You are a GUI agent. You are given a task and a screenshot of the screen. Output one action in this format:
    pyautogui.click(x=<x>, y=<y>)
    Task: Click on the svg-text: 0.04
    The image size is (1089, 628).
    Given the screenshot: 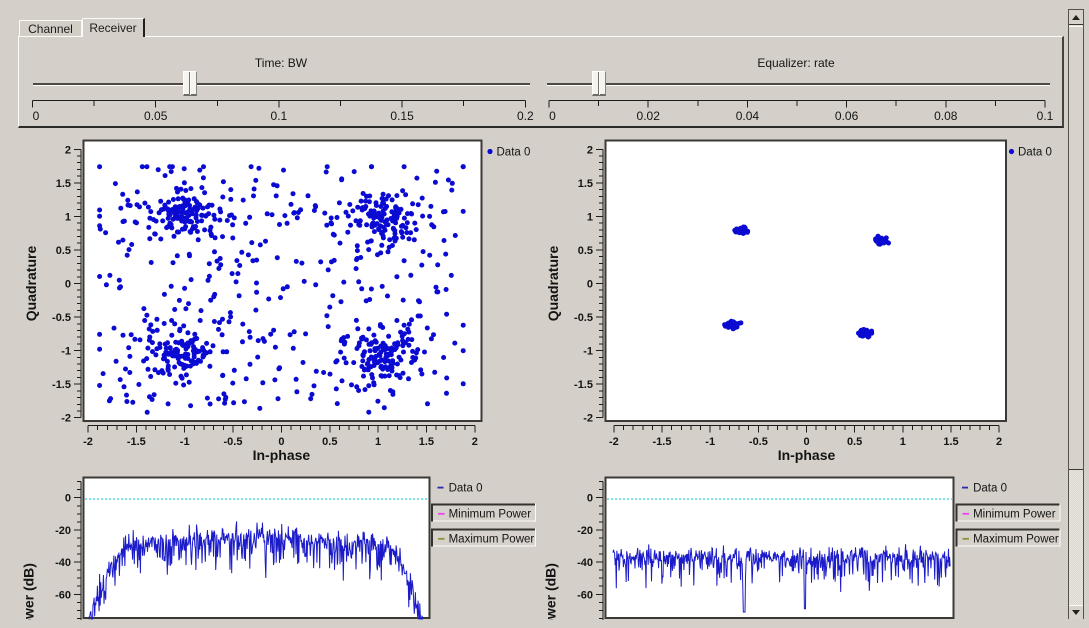 What is the action you would take?
    pyautogui.click(x=748, y=116)
    